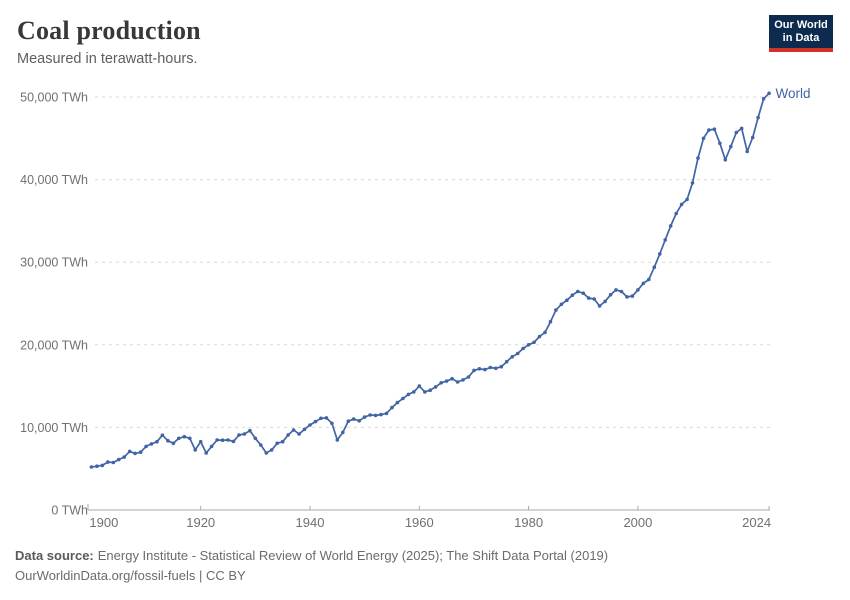 The height and width of the screenshot is (600, 850). What do you see at coordinates (54, 180) in the screenshot?
I see `y-axis-tick-label: 40,000 TWh` at bounding box center [54, 180].